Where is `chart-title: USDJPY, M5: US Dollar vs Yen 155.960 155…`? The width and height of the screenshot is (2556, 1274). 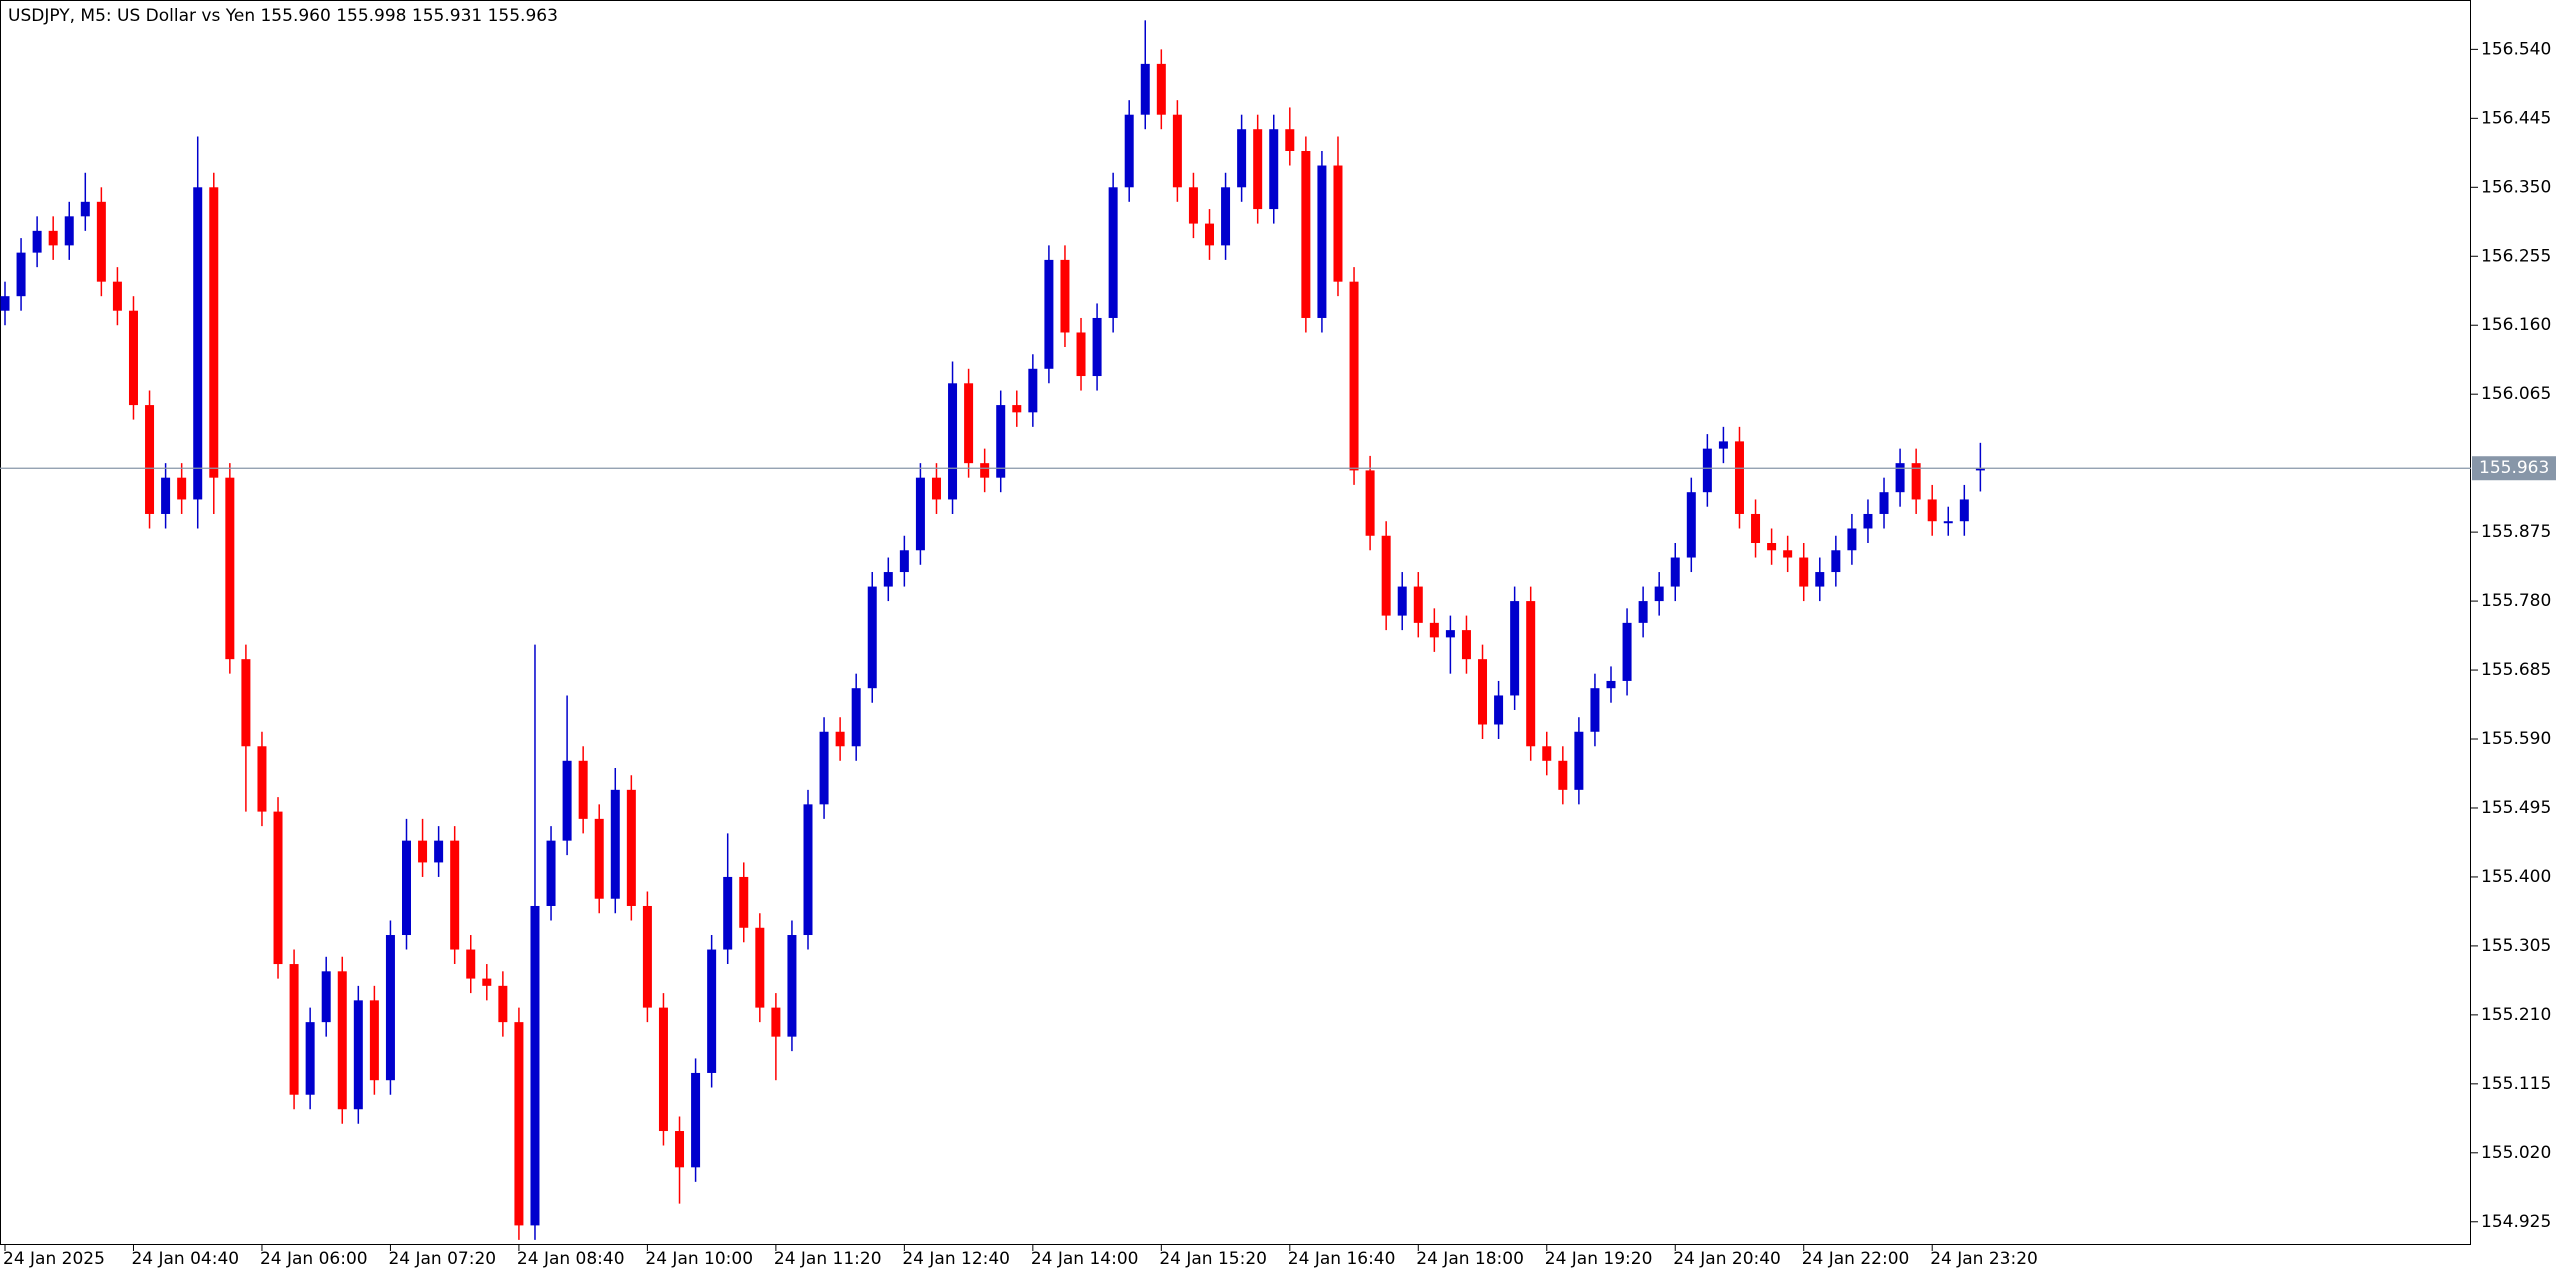
chart-title: USDJPY, M5: US Dollar vs Yen 155.960 155… is located at coordinates (283, 16).